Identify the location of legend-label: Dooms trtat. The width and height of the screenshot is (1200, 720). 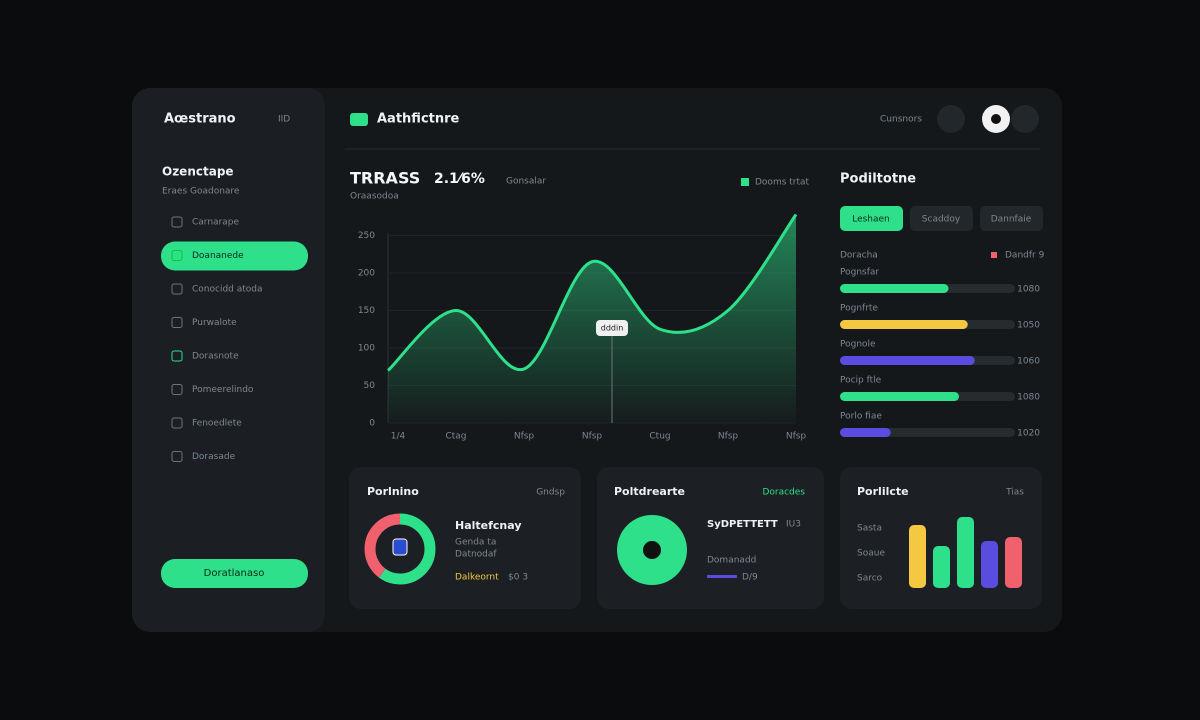
(782, 183).